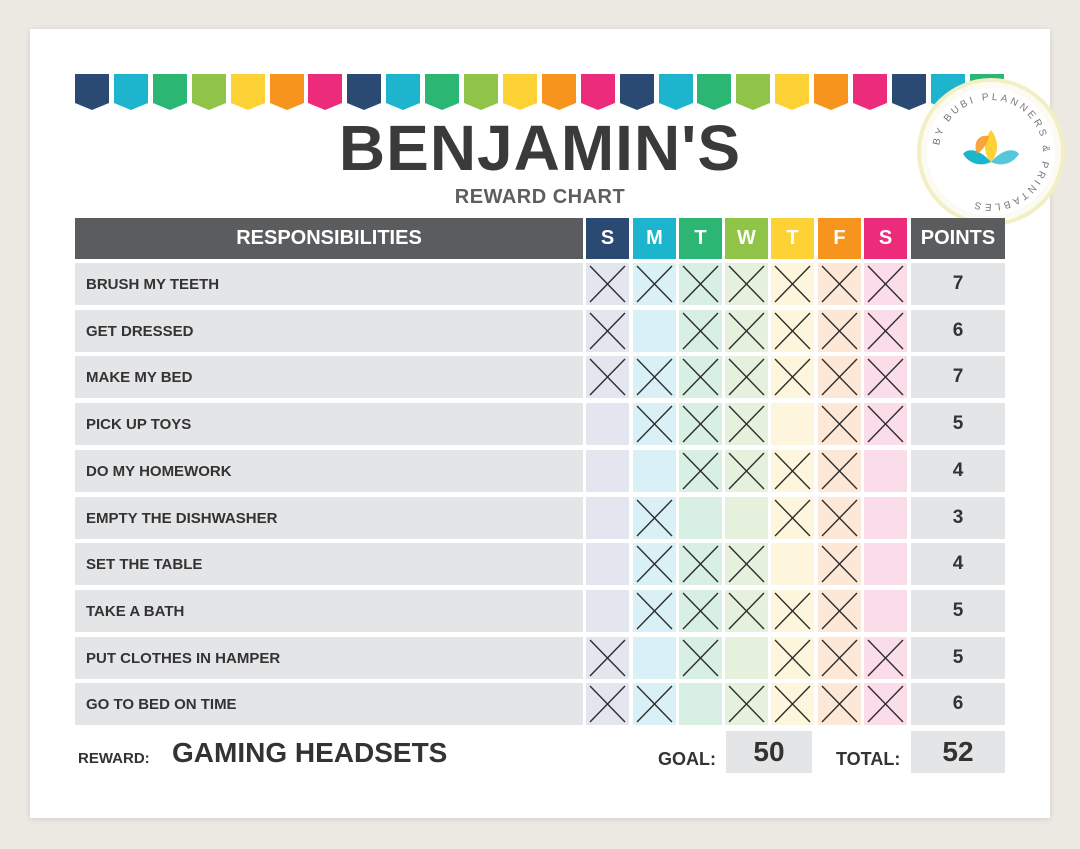 The image size is (1080, 849). I want to click on chart-subtitle: REWARD CHART, so click(540, 197).